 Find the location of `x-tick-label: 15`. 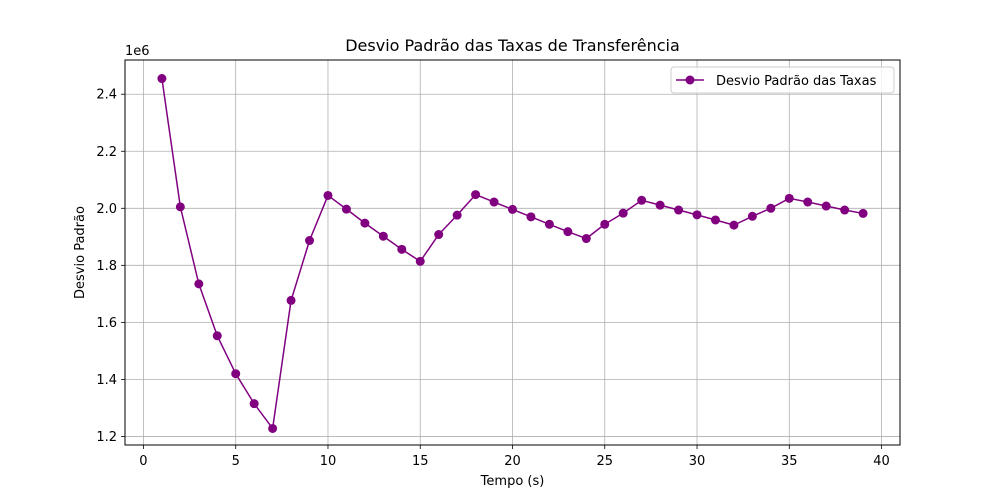

x-tick-label: 15 is located at coordinates (420, 461).